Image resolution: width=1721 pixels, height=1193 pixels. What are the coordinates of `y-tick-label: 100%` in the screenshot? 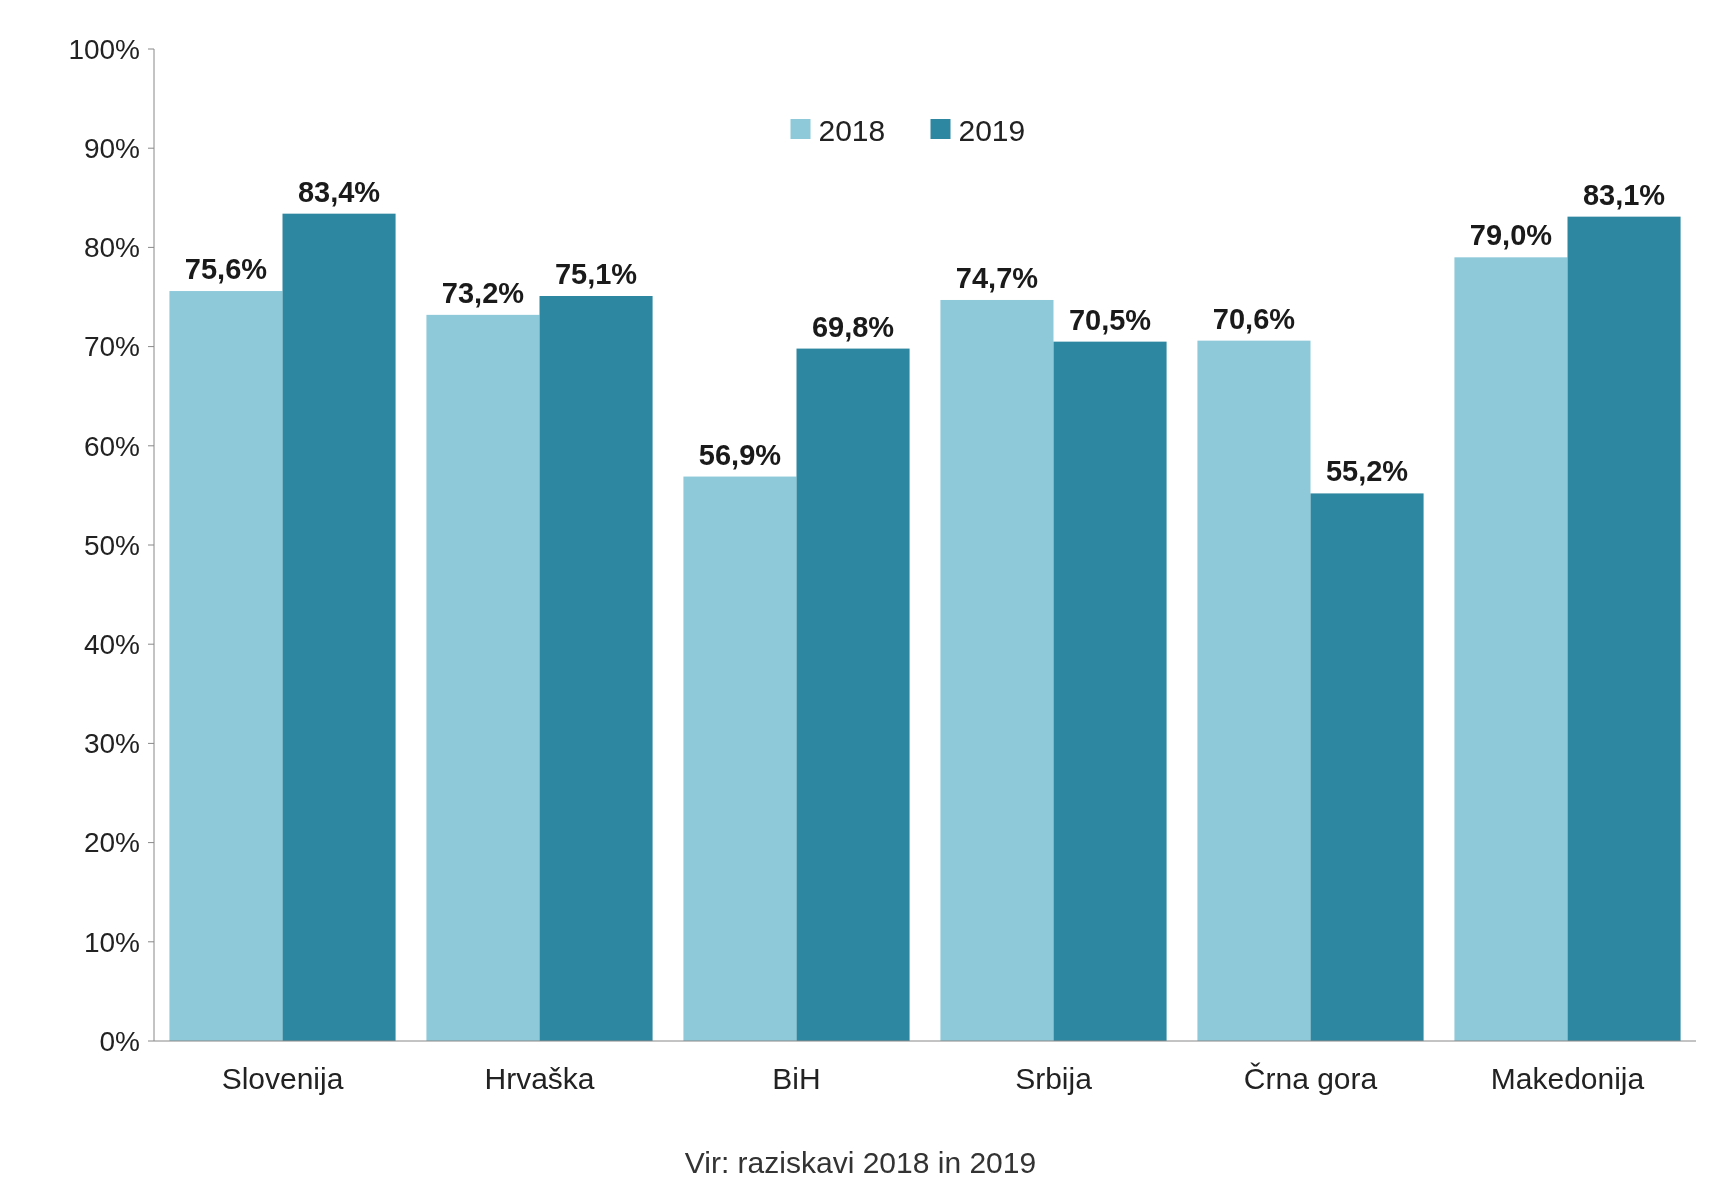 It's located at (104, 49).